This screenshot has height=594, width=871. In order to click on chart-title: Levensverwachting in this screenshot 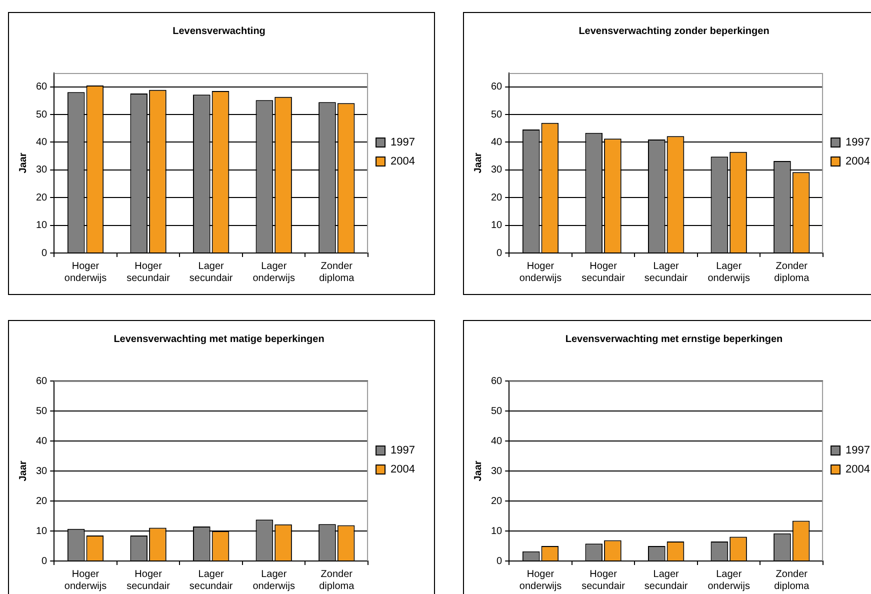, I will do `click(219, 31)`.